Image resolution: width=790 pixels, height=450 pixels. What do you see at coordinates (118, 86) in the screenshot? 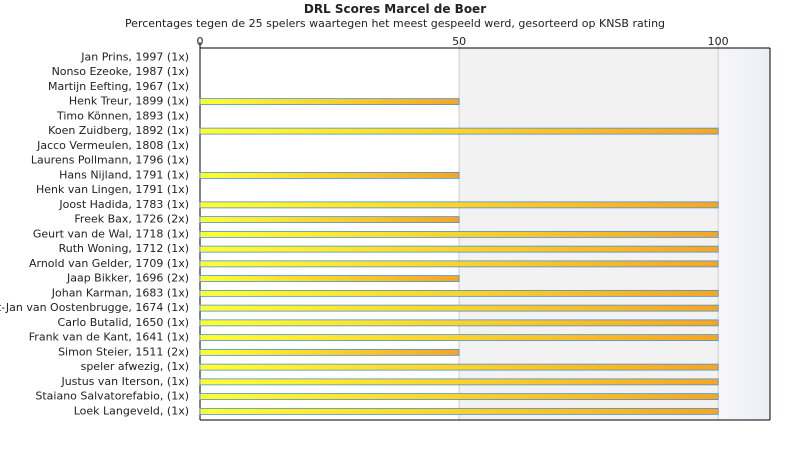
I see `category-label: Martijn Eefting, 1967 (1x)` at bounding box center [118, 86].